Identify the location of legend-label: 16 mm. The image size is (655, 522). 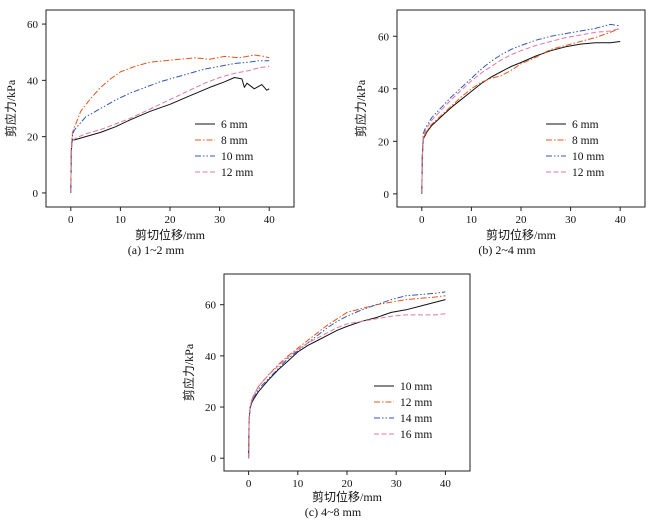
(416, 435).